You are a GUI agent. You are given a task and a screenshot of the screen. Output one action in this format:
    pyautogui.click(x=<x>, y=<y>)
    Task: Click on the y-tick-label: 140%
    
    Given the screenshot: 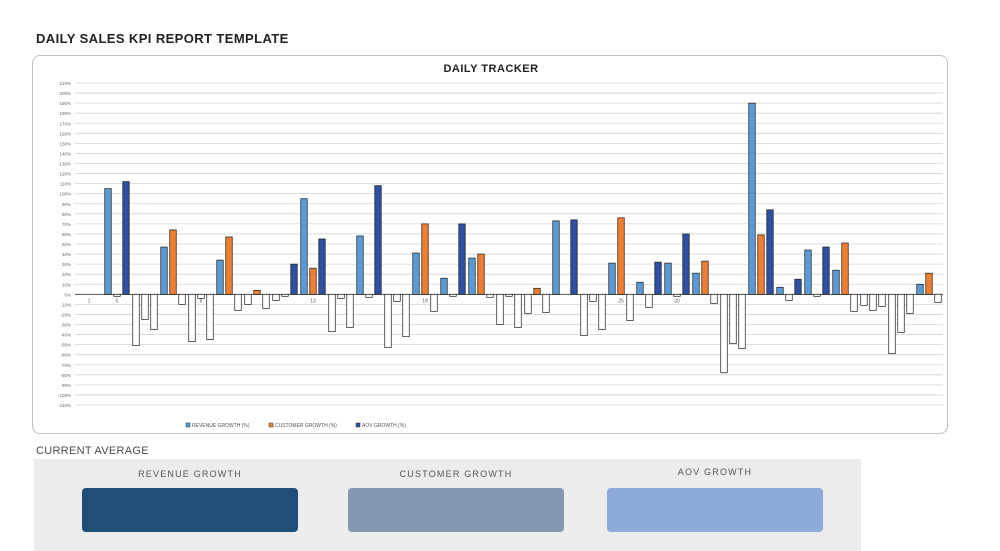 What is the action you would take?
    pyautogui.click(x=65, y=153)
    